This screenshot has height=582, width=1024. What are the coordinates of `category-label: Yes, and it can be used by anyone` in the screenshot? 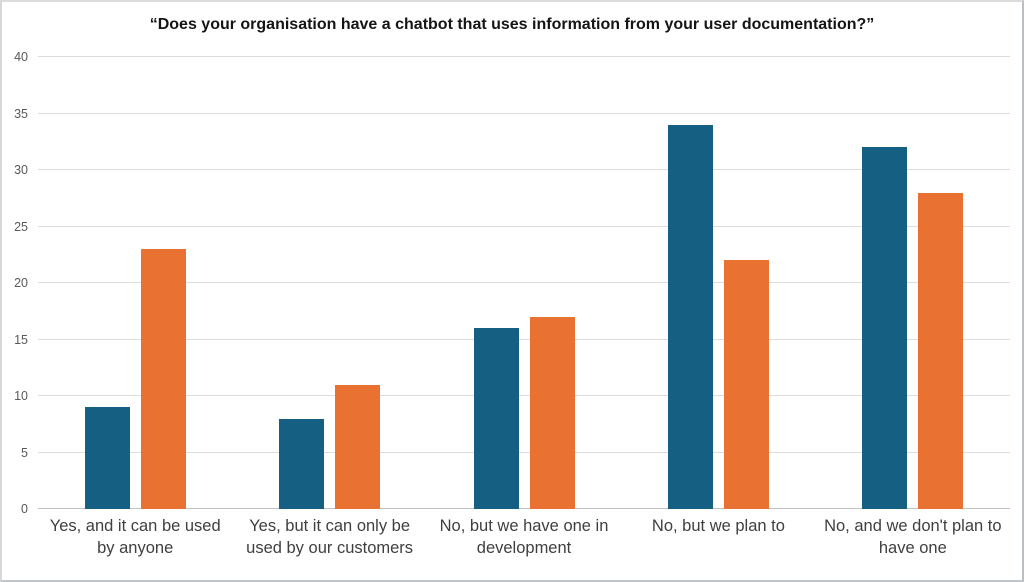 It's located at (135, 537).